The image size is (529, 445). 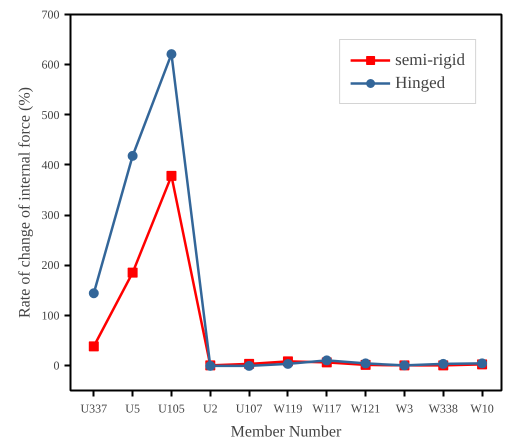 I want to click on legend-label: Hinged, so click(x=420, y=83).